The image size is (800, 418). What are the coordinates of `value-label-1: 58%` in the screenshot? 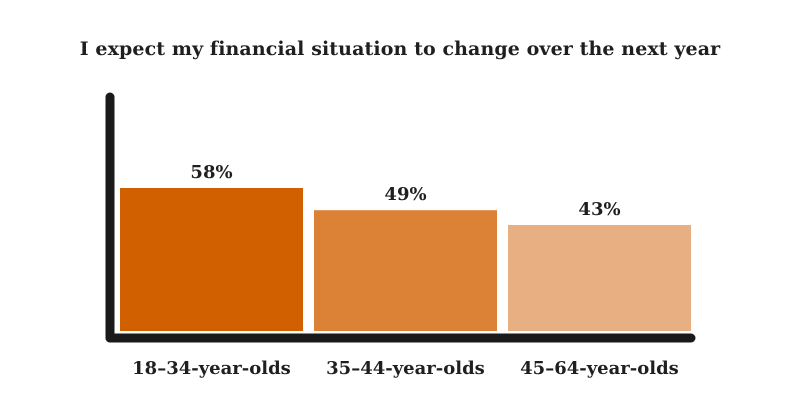 It's located at (211, 172).